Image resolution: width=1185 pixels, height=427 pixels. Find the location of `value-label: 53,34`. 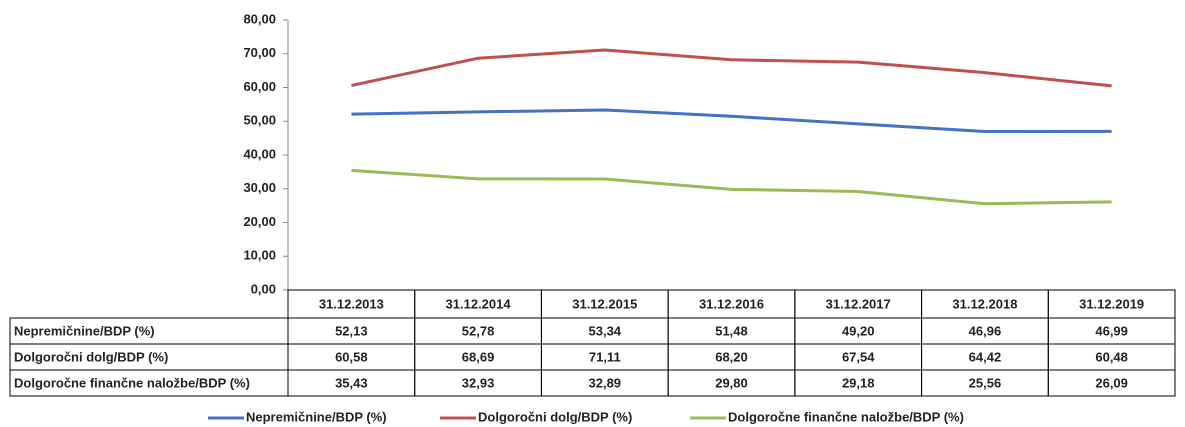

value-label: 53,34 is located at coordinates (605, 330).